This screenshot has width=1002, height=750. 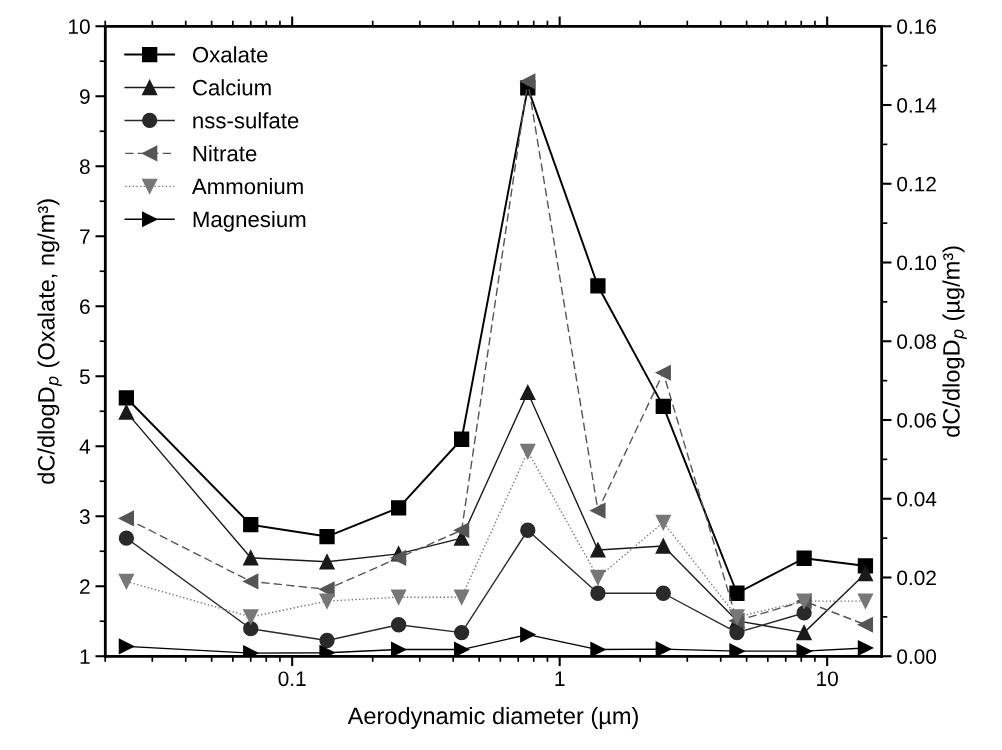 What do you see at coordinates (225, 153) in the screenshot?
I see `legend-label: Nitrate` at bounding box center [225, 153].